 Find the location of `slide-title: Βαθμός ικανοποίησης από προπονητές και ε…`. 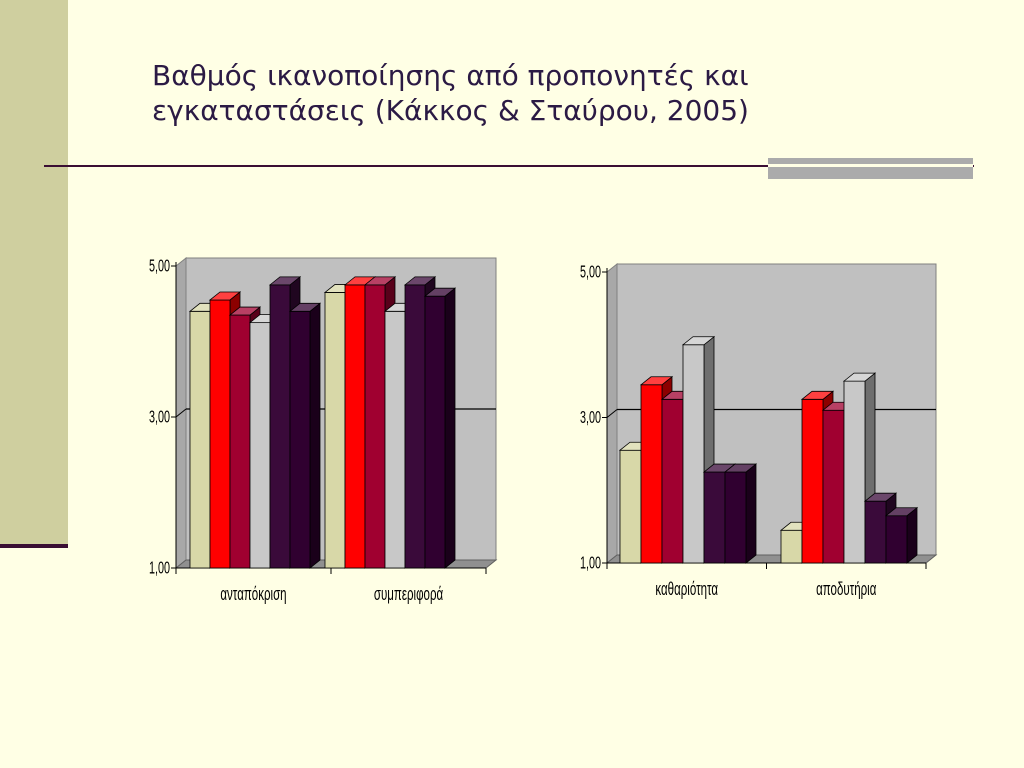

slide-title: Βαθμός ικανοποίησης από προπονητές και ε… is located at coordinates (532, 93).